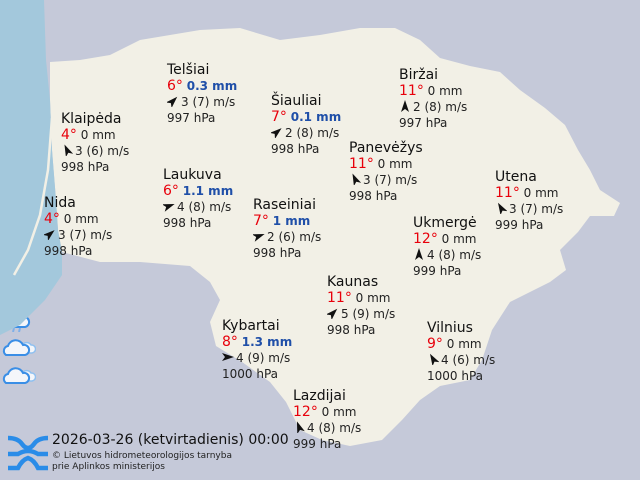 This screenshot has height=480, width=640. What do you see at coordinates (368, 314) in the screenshot?
I see `wind-speed: 5 (9) m/s` at bounding box center [368, 314].